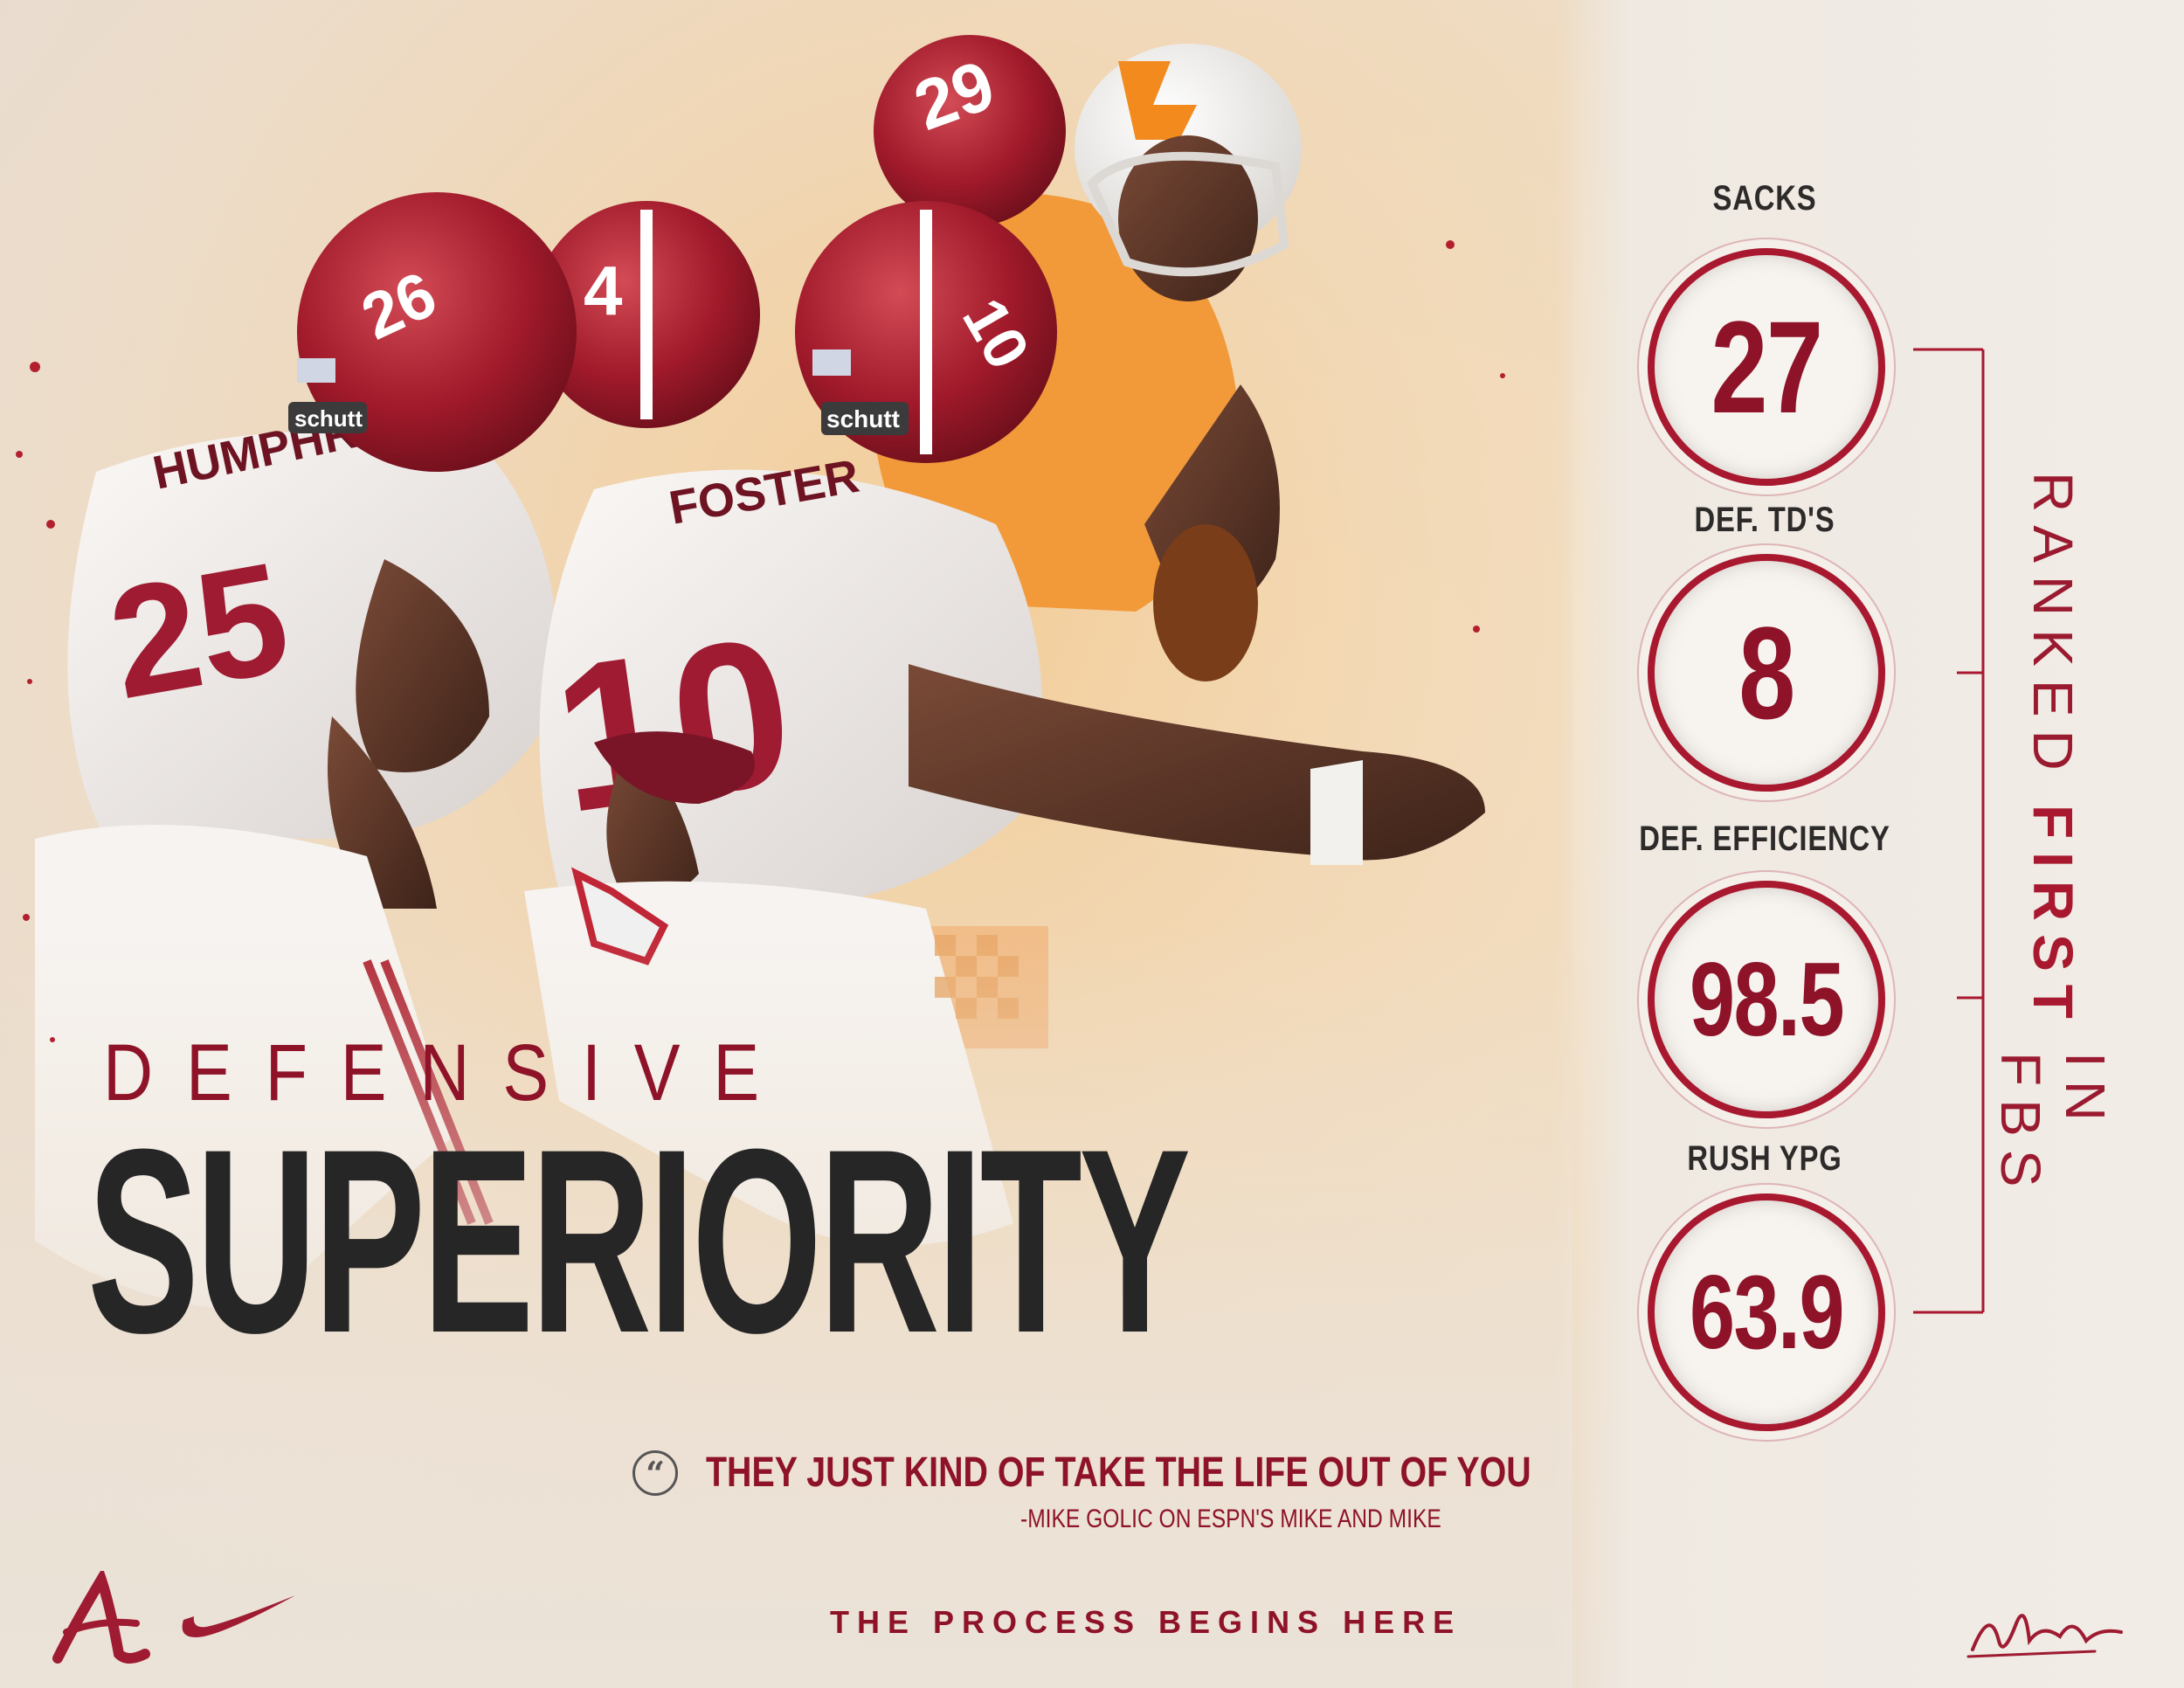 Image resolution: width=2184 pixels, height=1688 pixels. I want to click on ranked-accent: FIRST, so click(2053, 918).